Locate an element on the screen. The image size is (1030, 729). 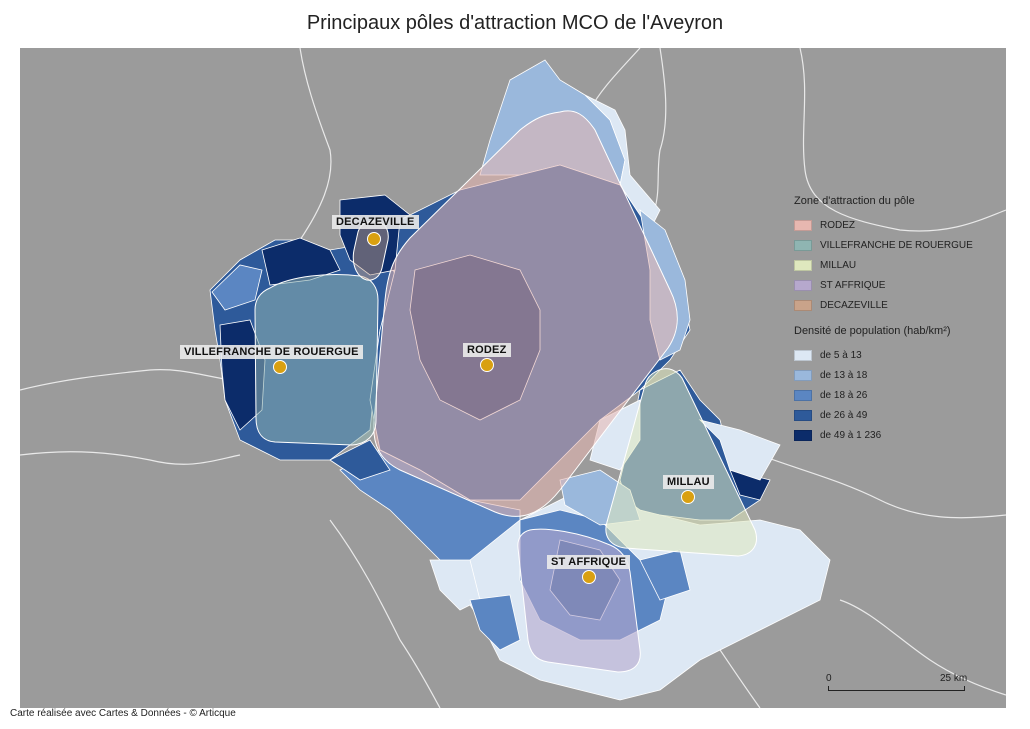
commune-nw2 is located at coordinates (237, 287).